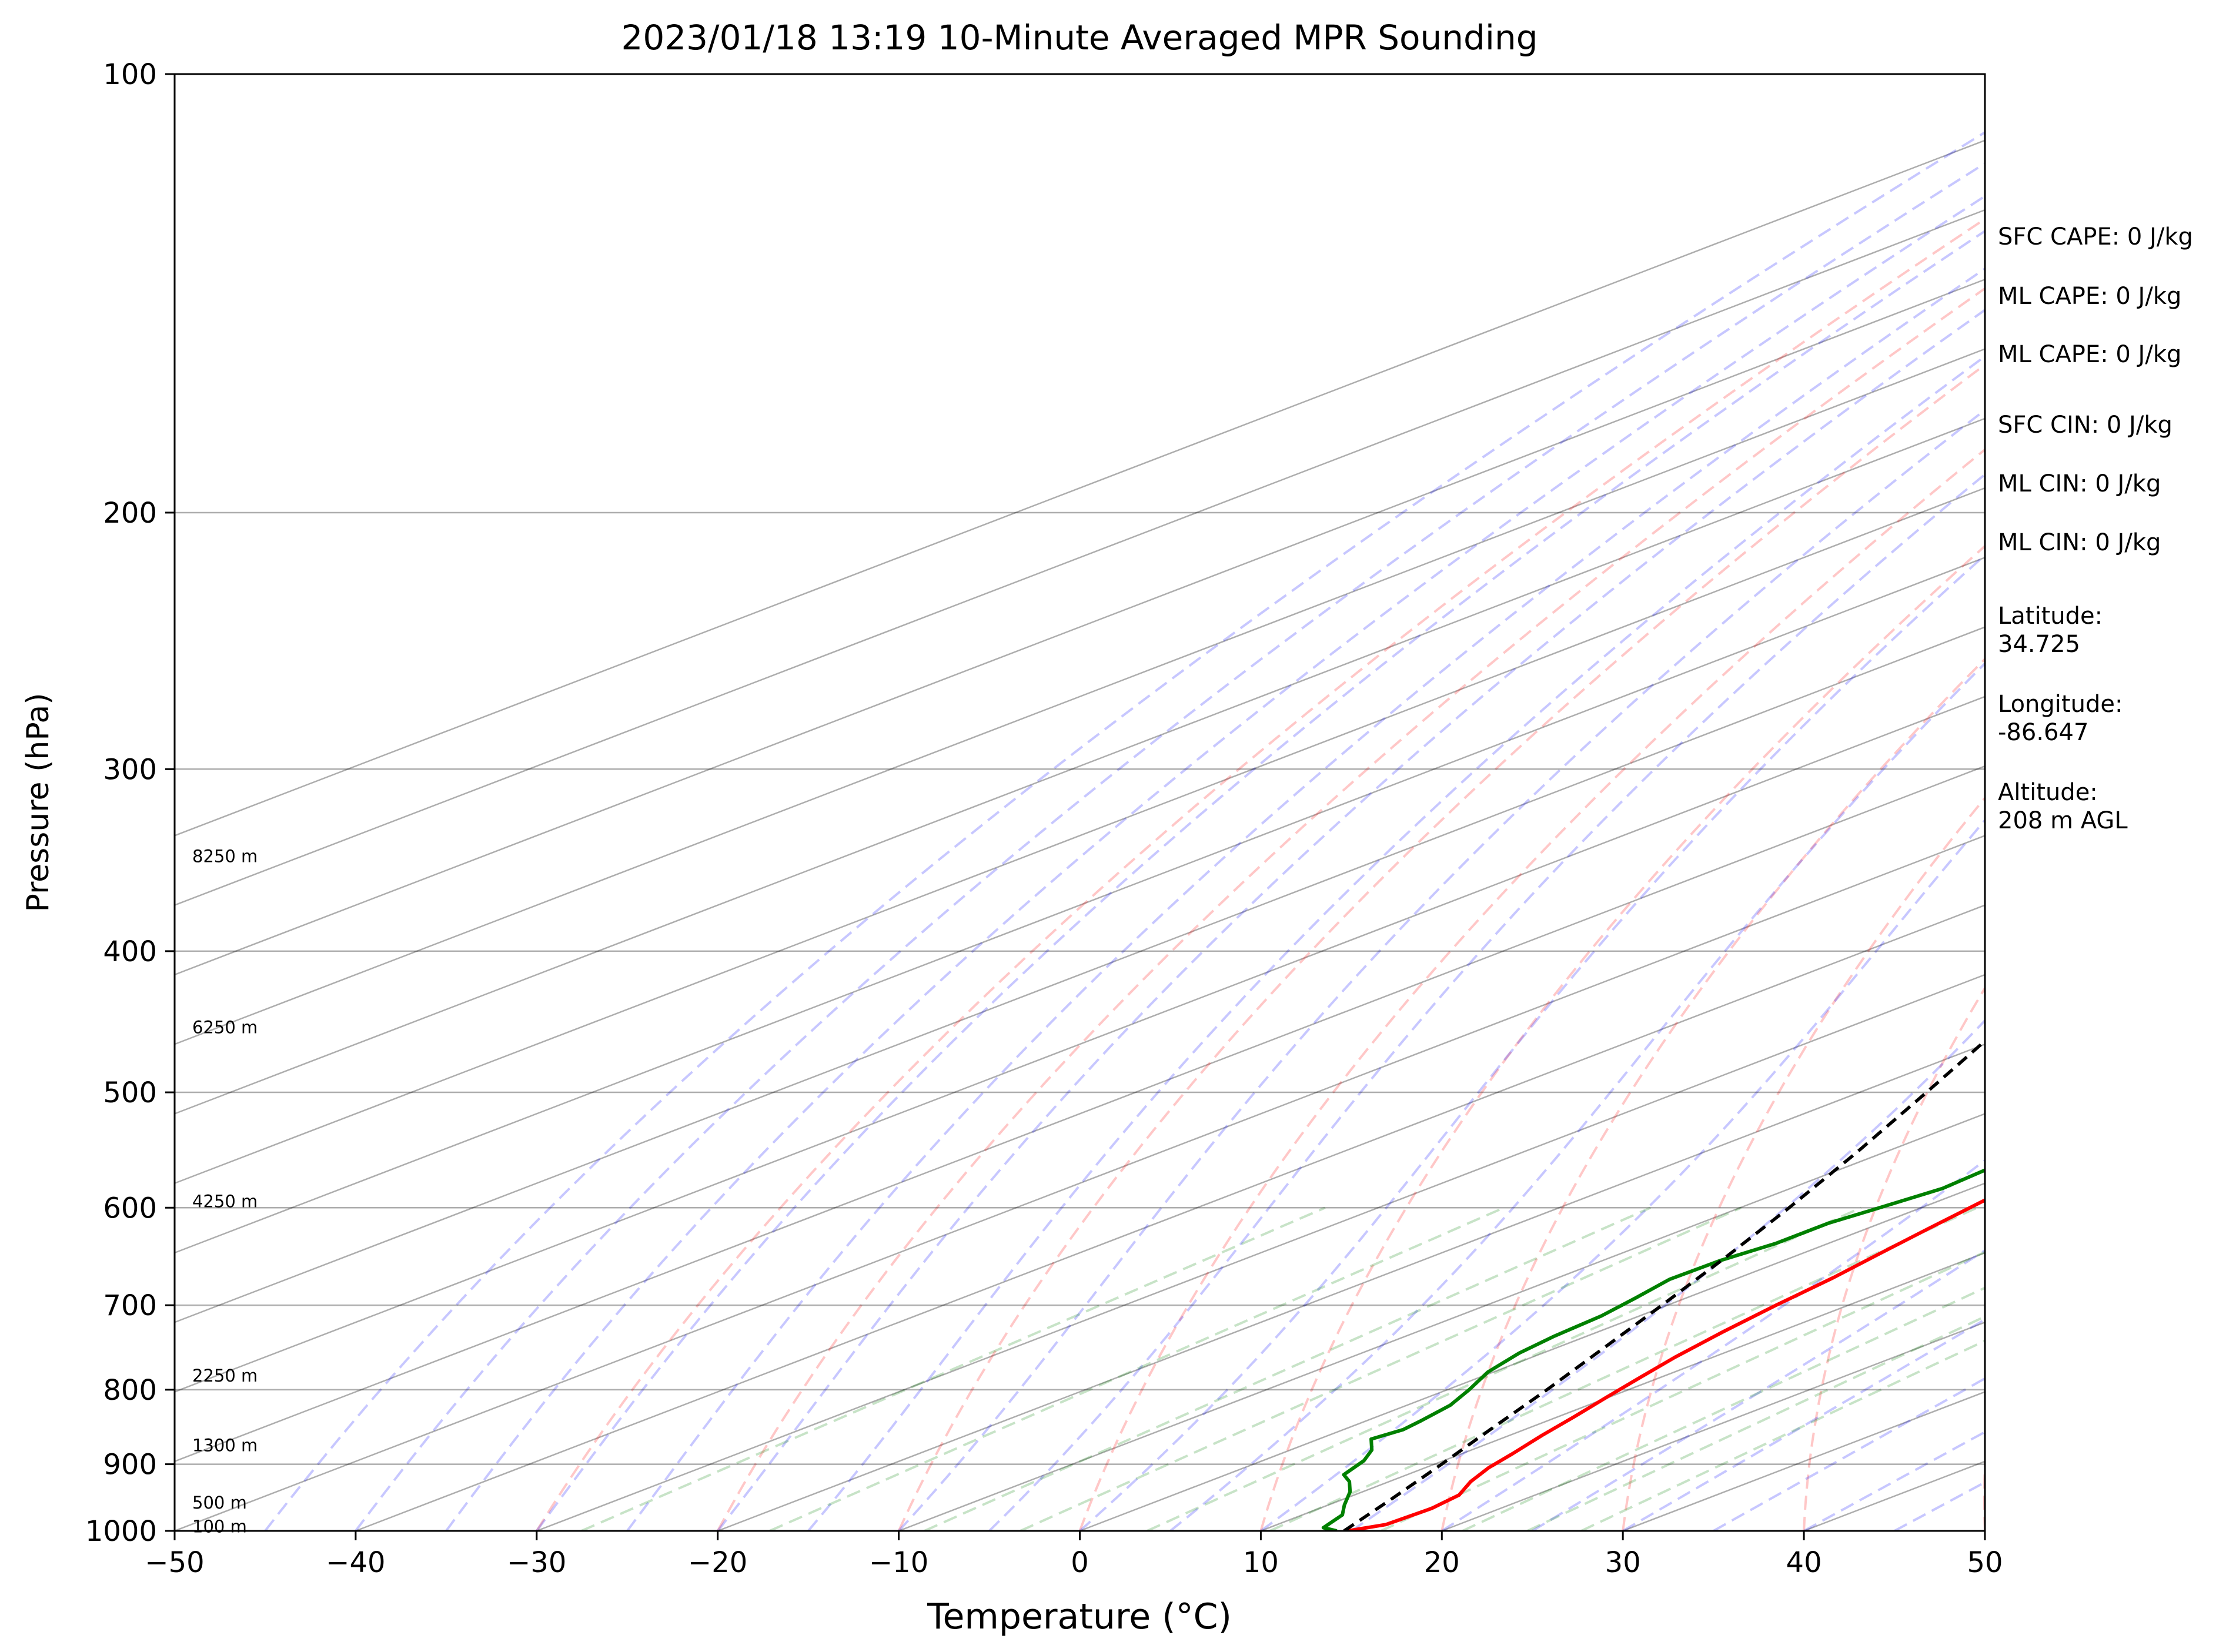 This screenshot has height=1652, width=2226. Describe the element at coordinates (355, 1563) in the screenshot. I see `x-tick-label: −40` at that location.